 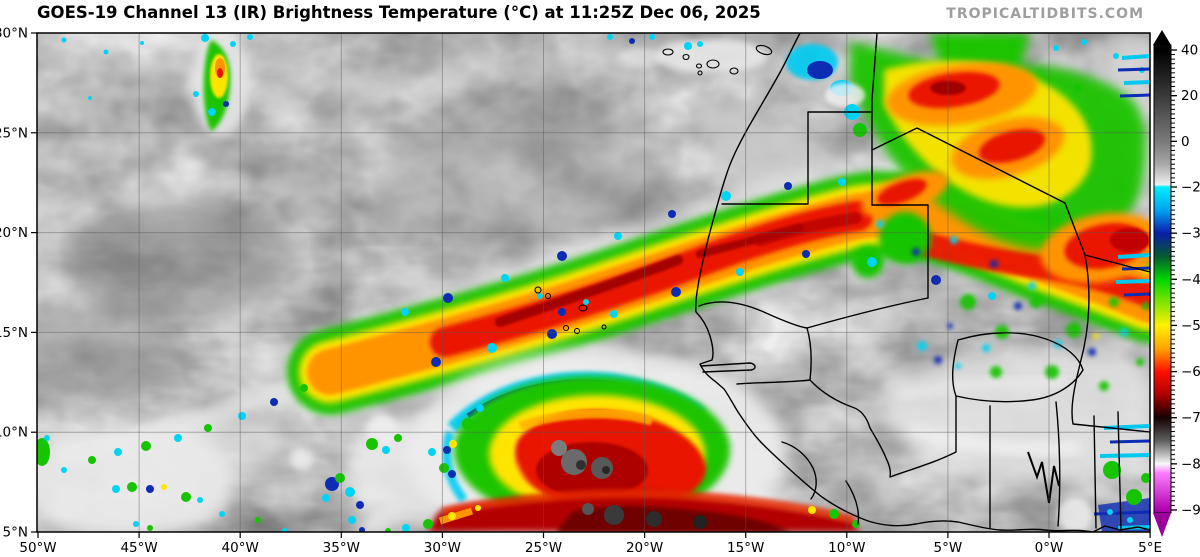 I want to click on colorbar: 40 20 0 −20 −30 −40 −50 −60 −70 −80 −90, so click(x=1176, y=283).